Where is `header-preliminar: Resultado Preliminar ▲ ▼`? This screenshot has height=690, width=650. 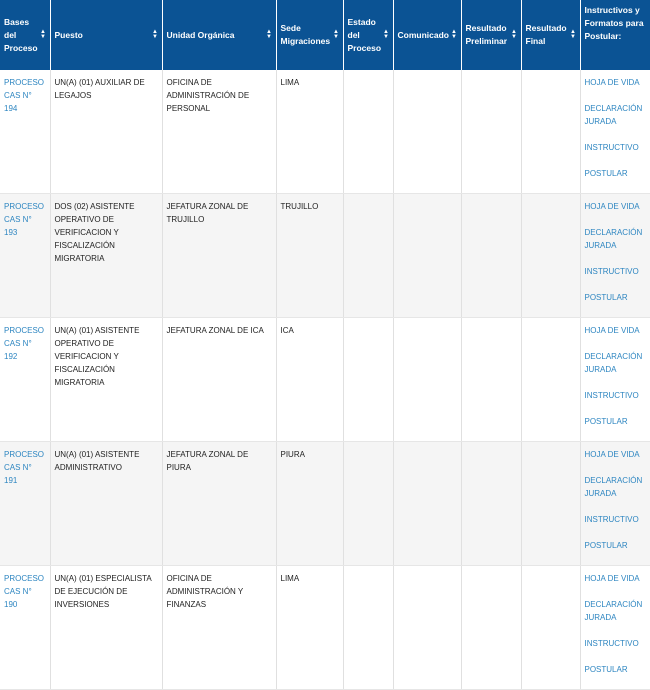 header-preliminar: Resultado Preliminar ▲ ▼ is located at coordinates (491, 35).